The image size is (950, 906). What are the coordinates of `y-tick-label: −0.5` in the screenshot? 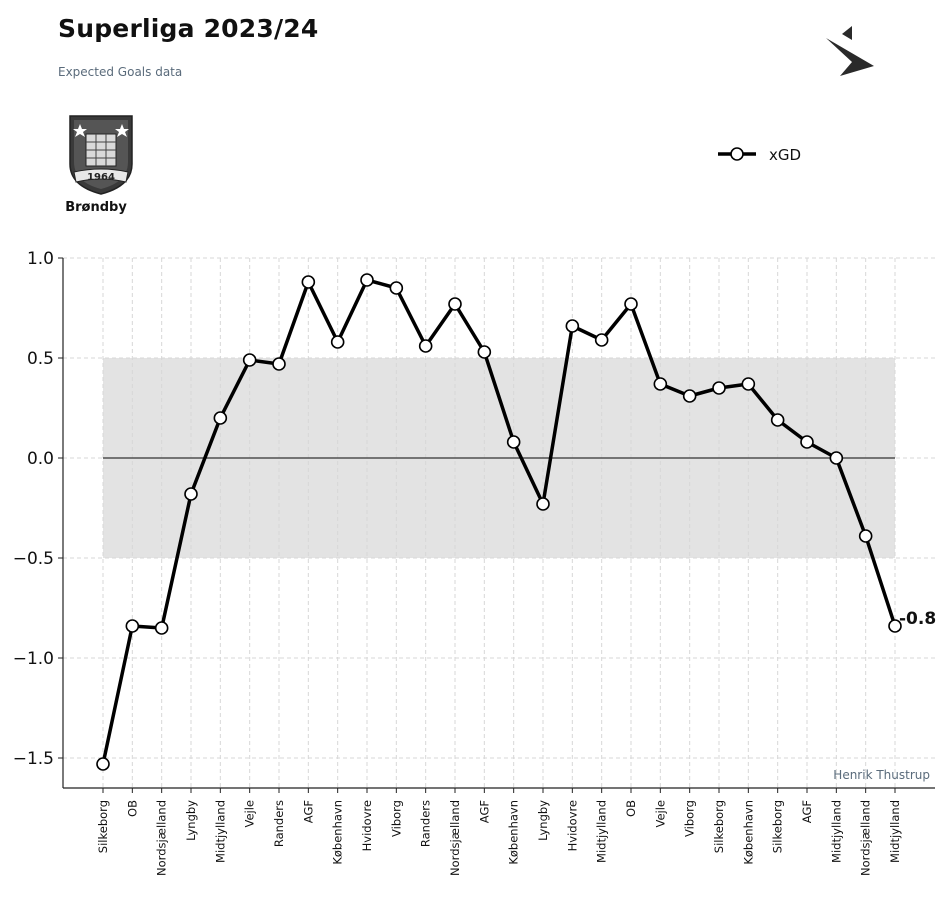 It's located at (33, 559).